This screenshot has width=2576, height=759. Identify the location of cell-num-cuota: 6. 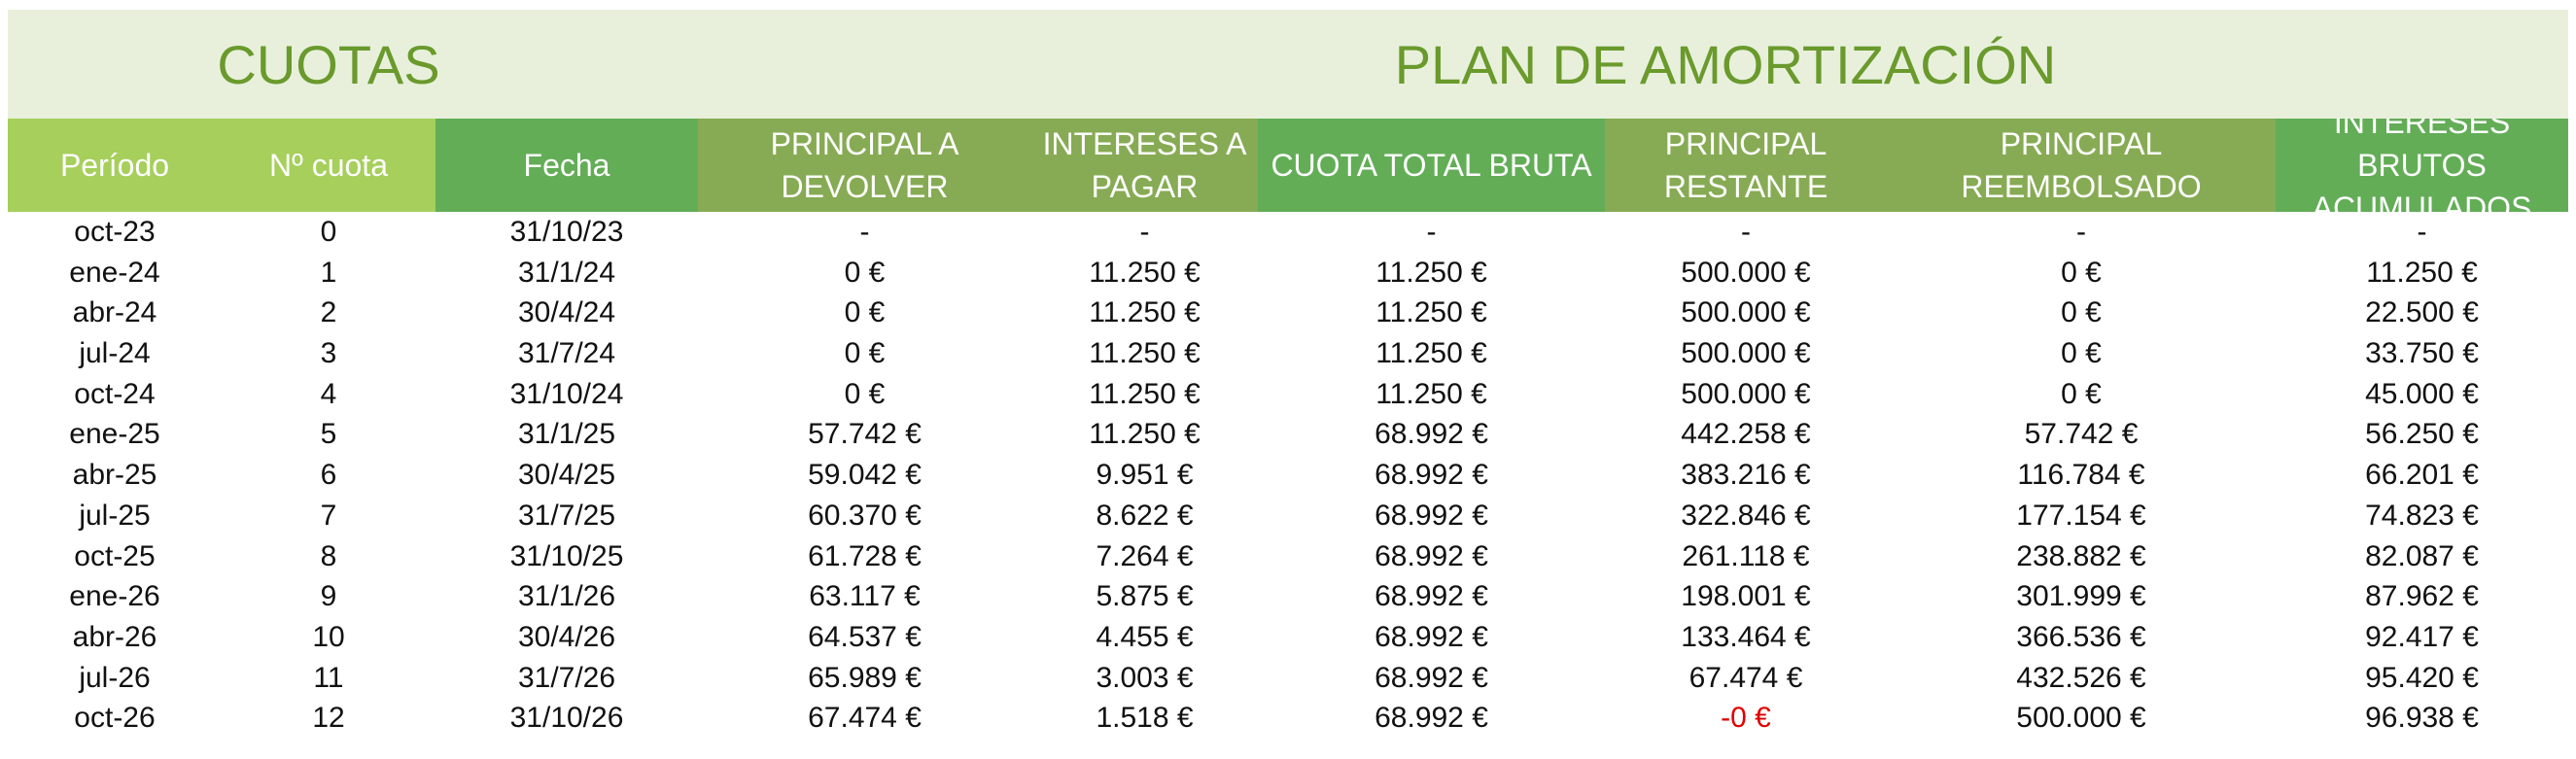
(328, 475).